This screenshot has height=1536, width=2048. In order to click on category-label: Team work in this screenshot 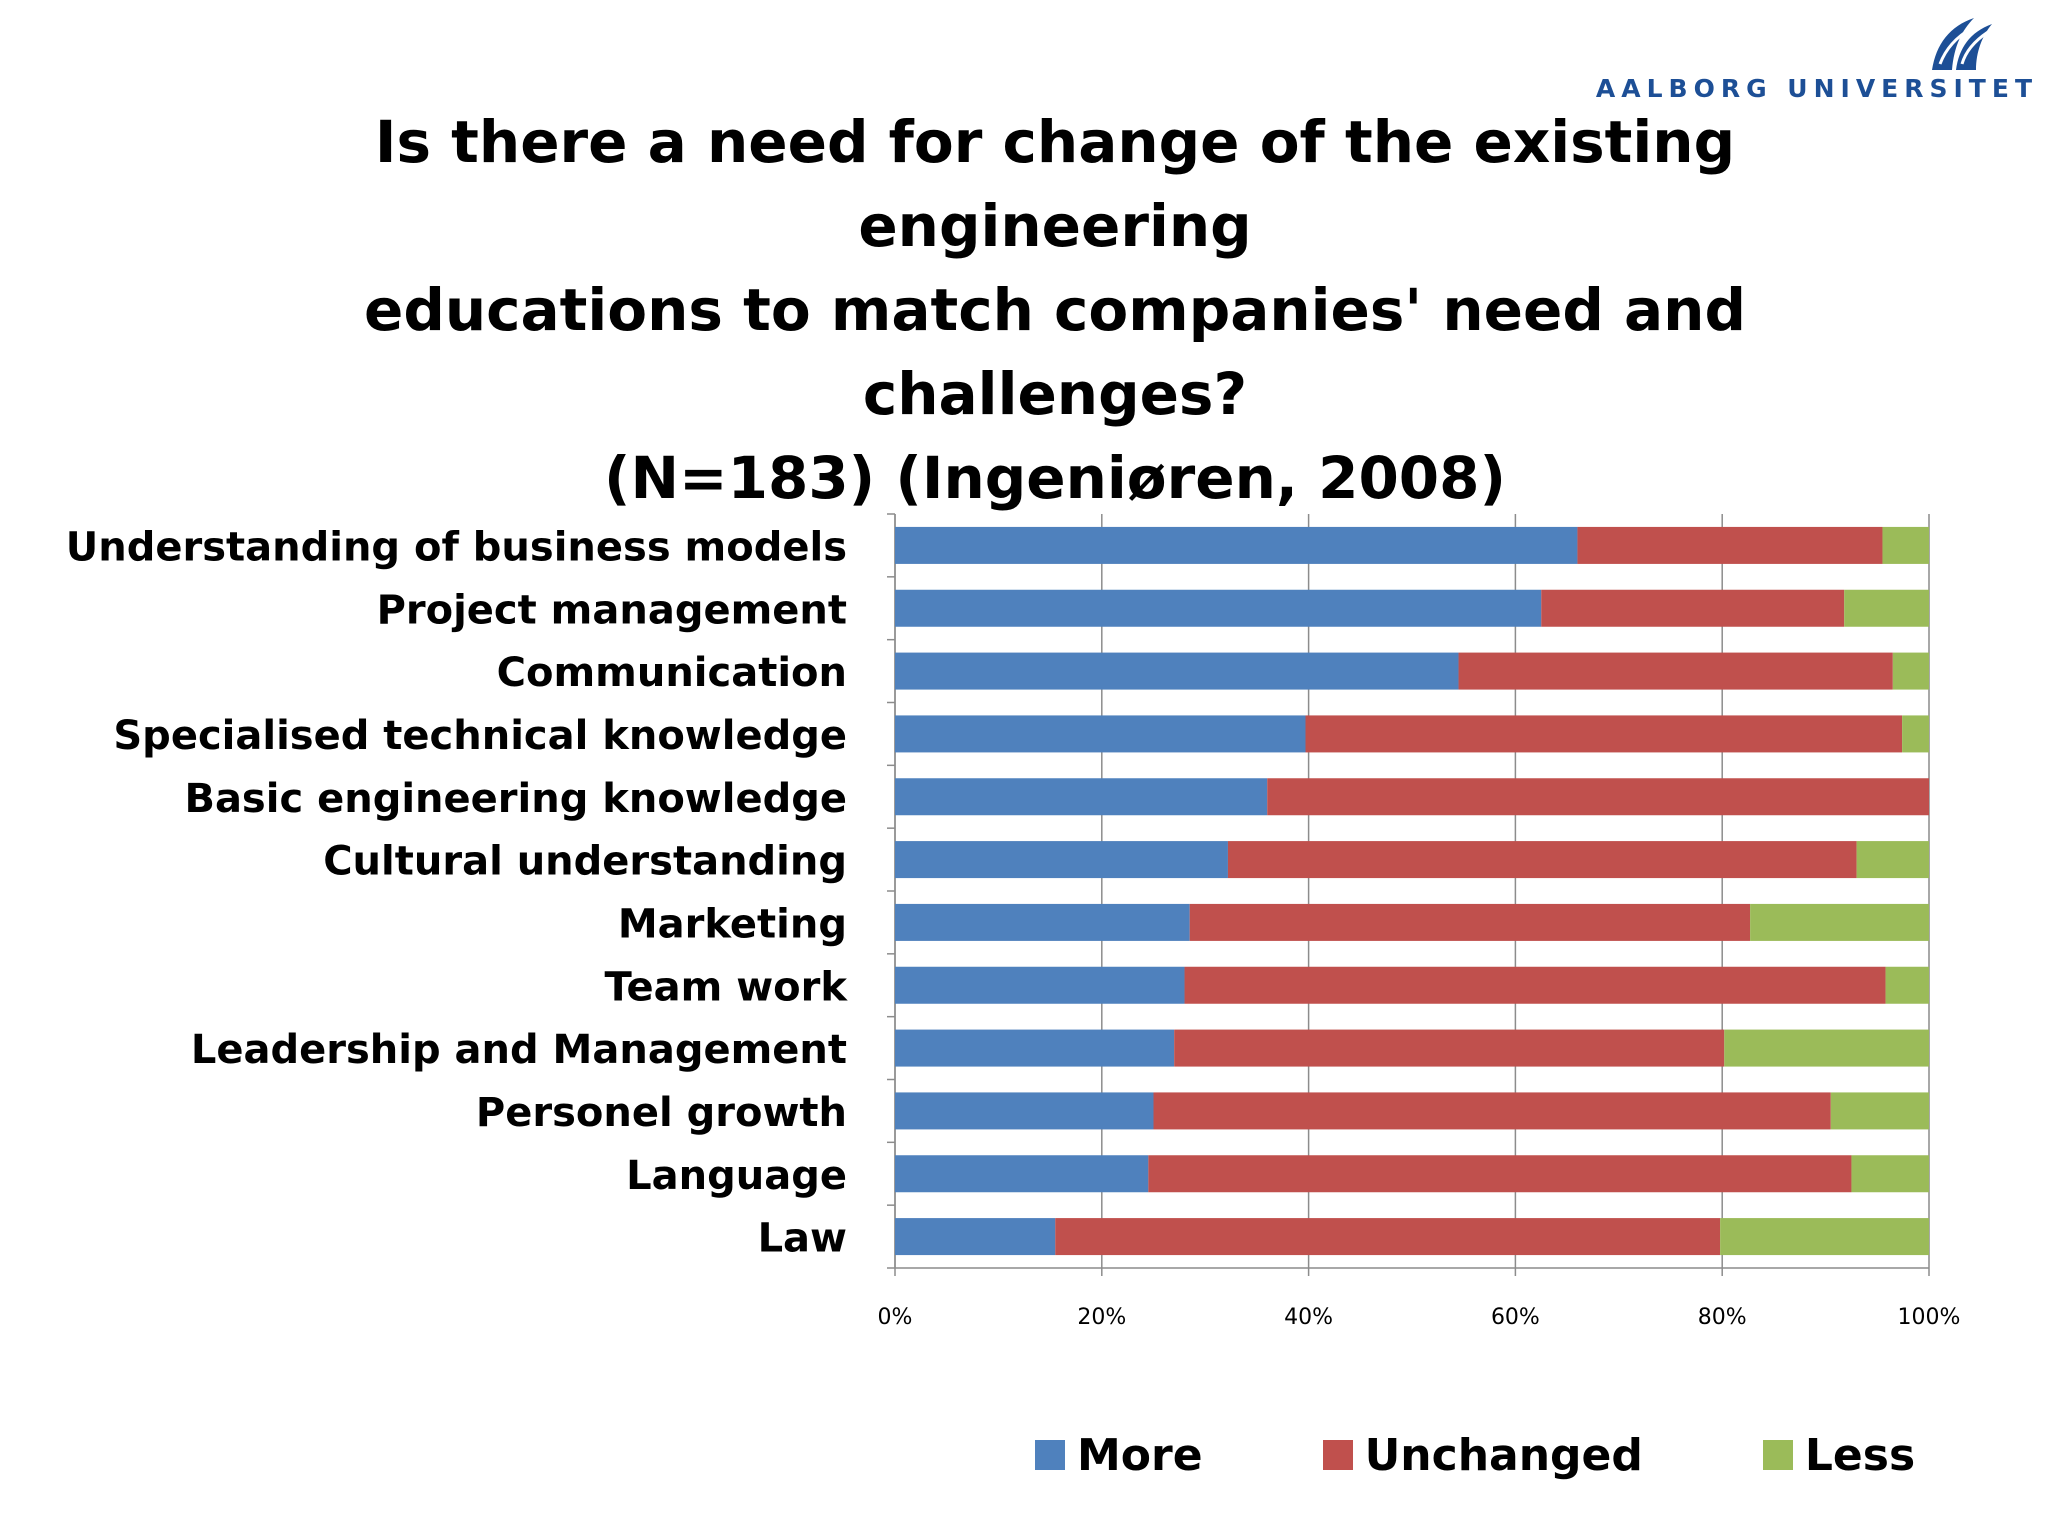, I will do `click(727, 987)`.